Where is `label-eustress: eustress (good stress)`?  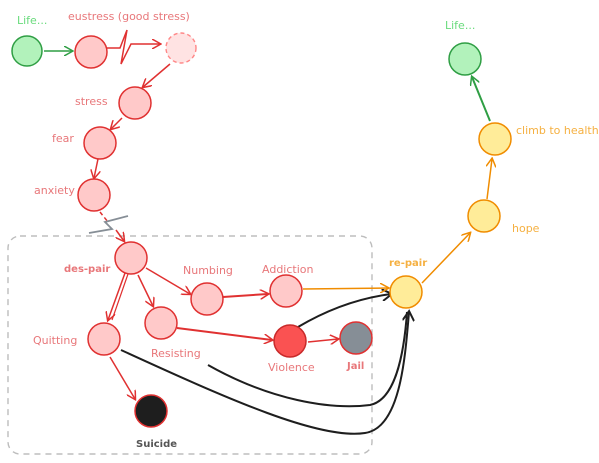
label-eustress: eustress (good stress) is located at coordinates (129, 16).